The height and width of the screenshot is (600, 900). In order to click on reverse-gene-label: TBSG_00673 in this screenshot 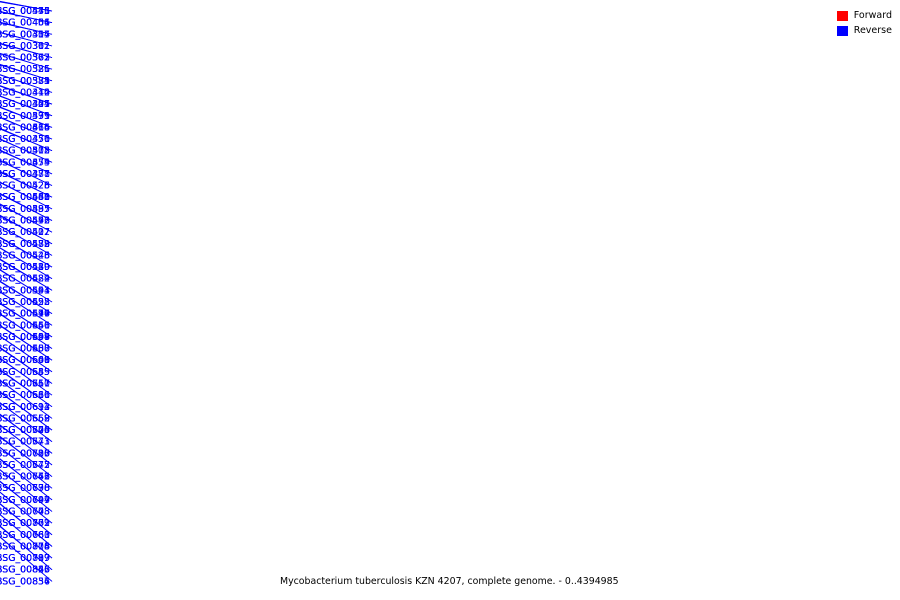, I will do `click(25, 477)`.